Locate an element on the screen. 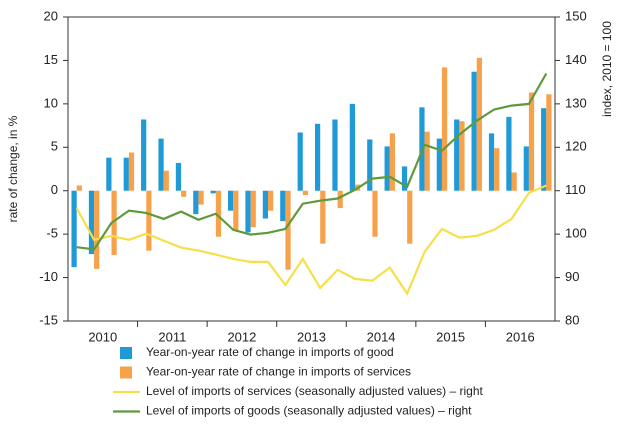 The image size is (619, 439). y-tick-label: -10 is located at coordinates (48, 276).